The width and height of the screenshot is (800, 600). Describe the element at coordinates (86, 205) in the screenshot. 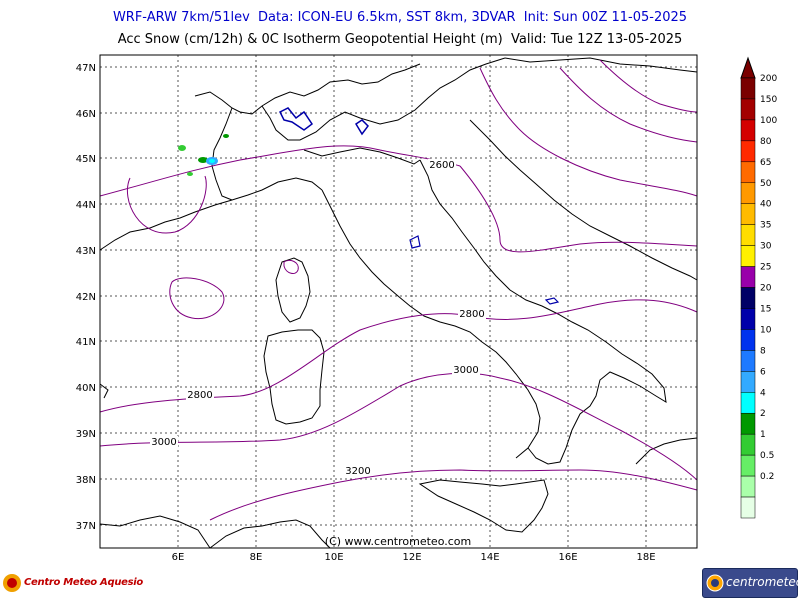

I see `lat-label: 44N` at that location.